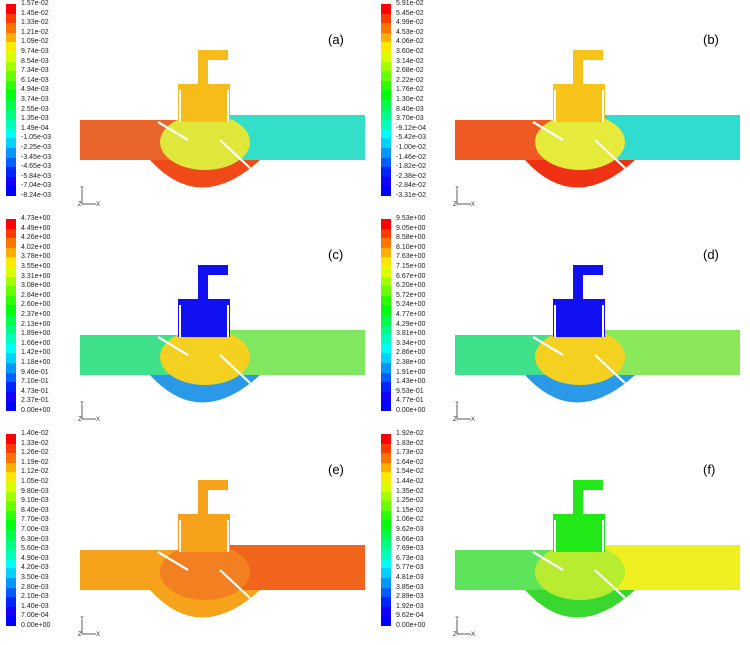 Image resolution: width=750 pixels, height=645 pixels. Describe the element at coordinates (35, 99) in the screenshot. I see `colorbar-tick-label: 3.74e-03` at that location.